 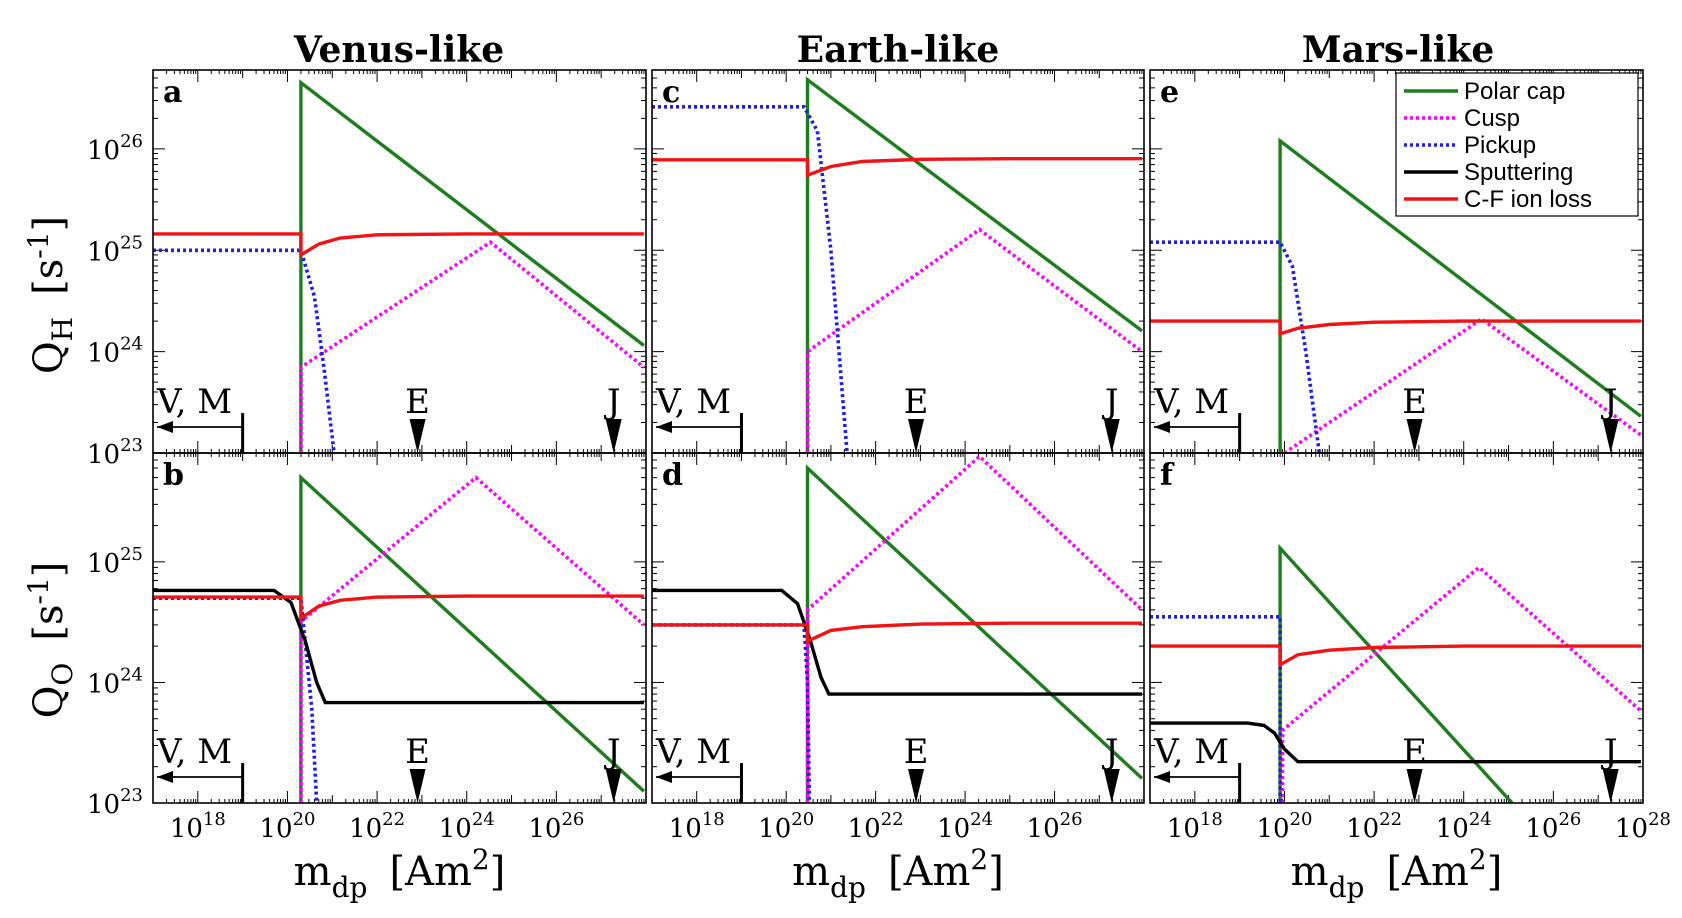 What do you see at coordinates (377, 826) in the screenshot?
I see `xtick-b-2: 1022` at bounding box center [377, 826].